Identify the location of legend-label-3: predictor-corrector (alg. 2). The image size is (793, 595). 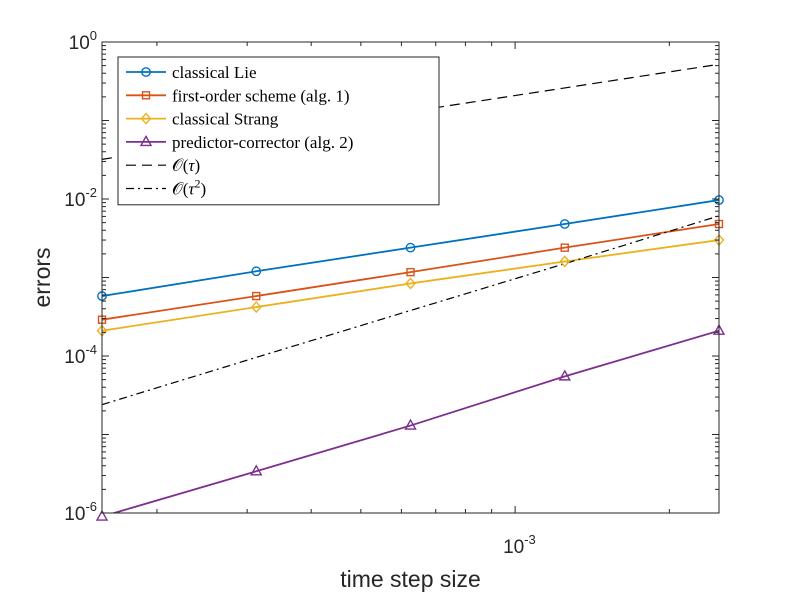
(262, 142).